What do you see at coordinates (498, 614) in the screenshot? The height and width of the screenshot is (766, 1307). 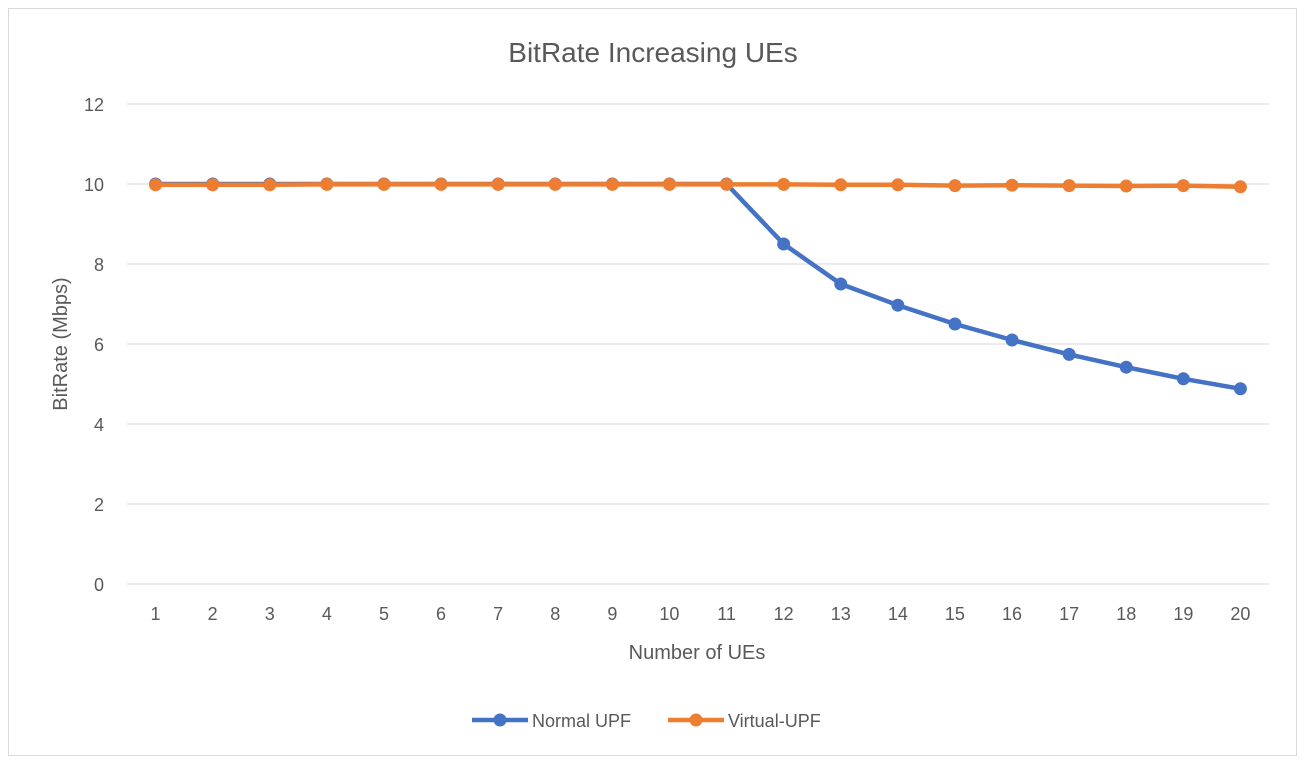 I see `x-tick-label: 7` at bounding box center [498, 614].